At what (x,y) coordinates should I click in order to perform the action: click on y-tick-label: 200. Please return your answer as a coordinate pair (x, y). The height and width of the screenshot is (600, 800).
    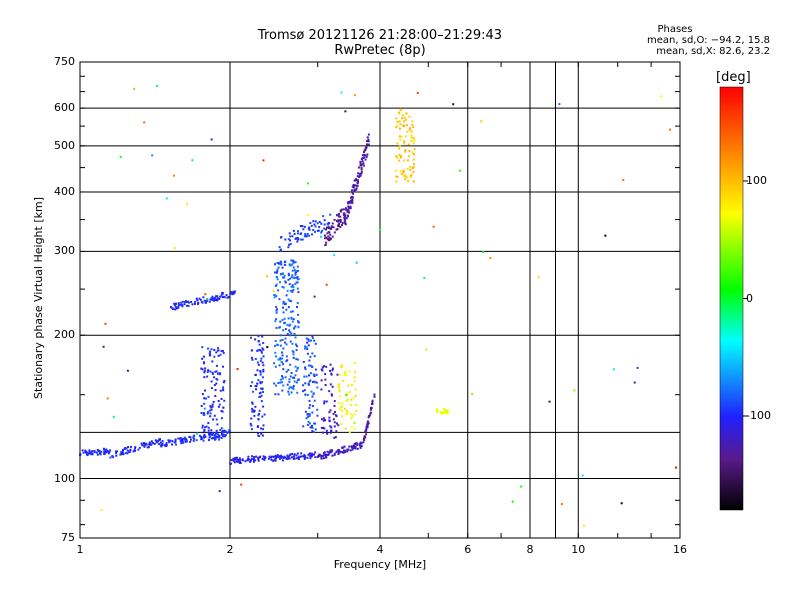
    Looking at the image, I should click on (64, 335).